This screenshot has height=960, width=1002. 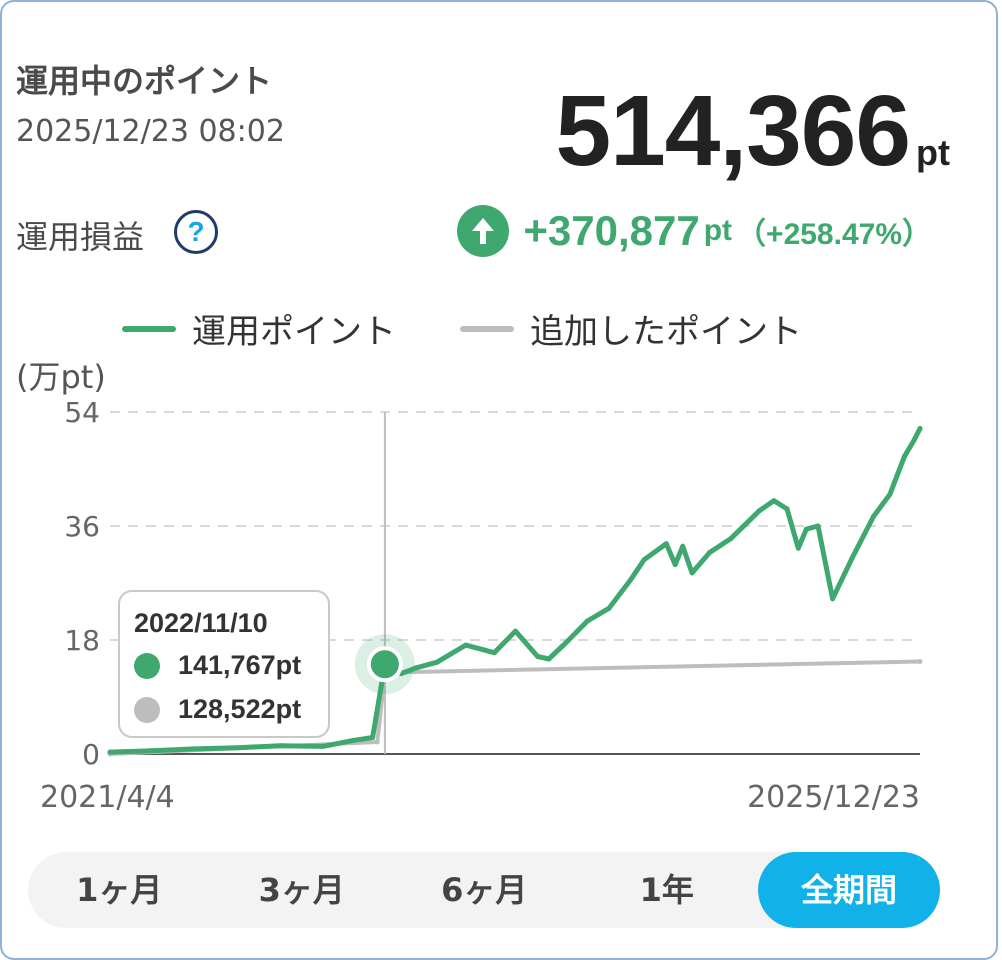 I want to click on legend-label-invested: 運用ポイント, so click(x=294, y=332).